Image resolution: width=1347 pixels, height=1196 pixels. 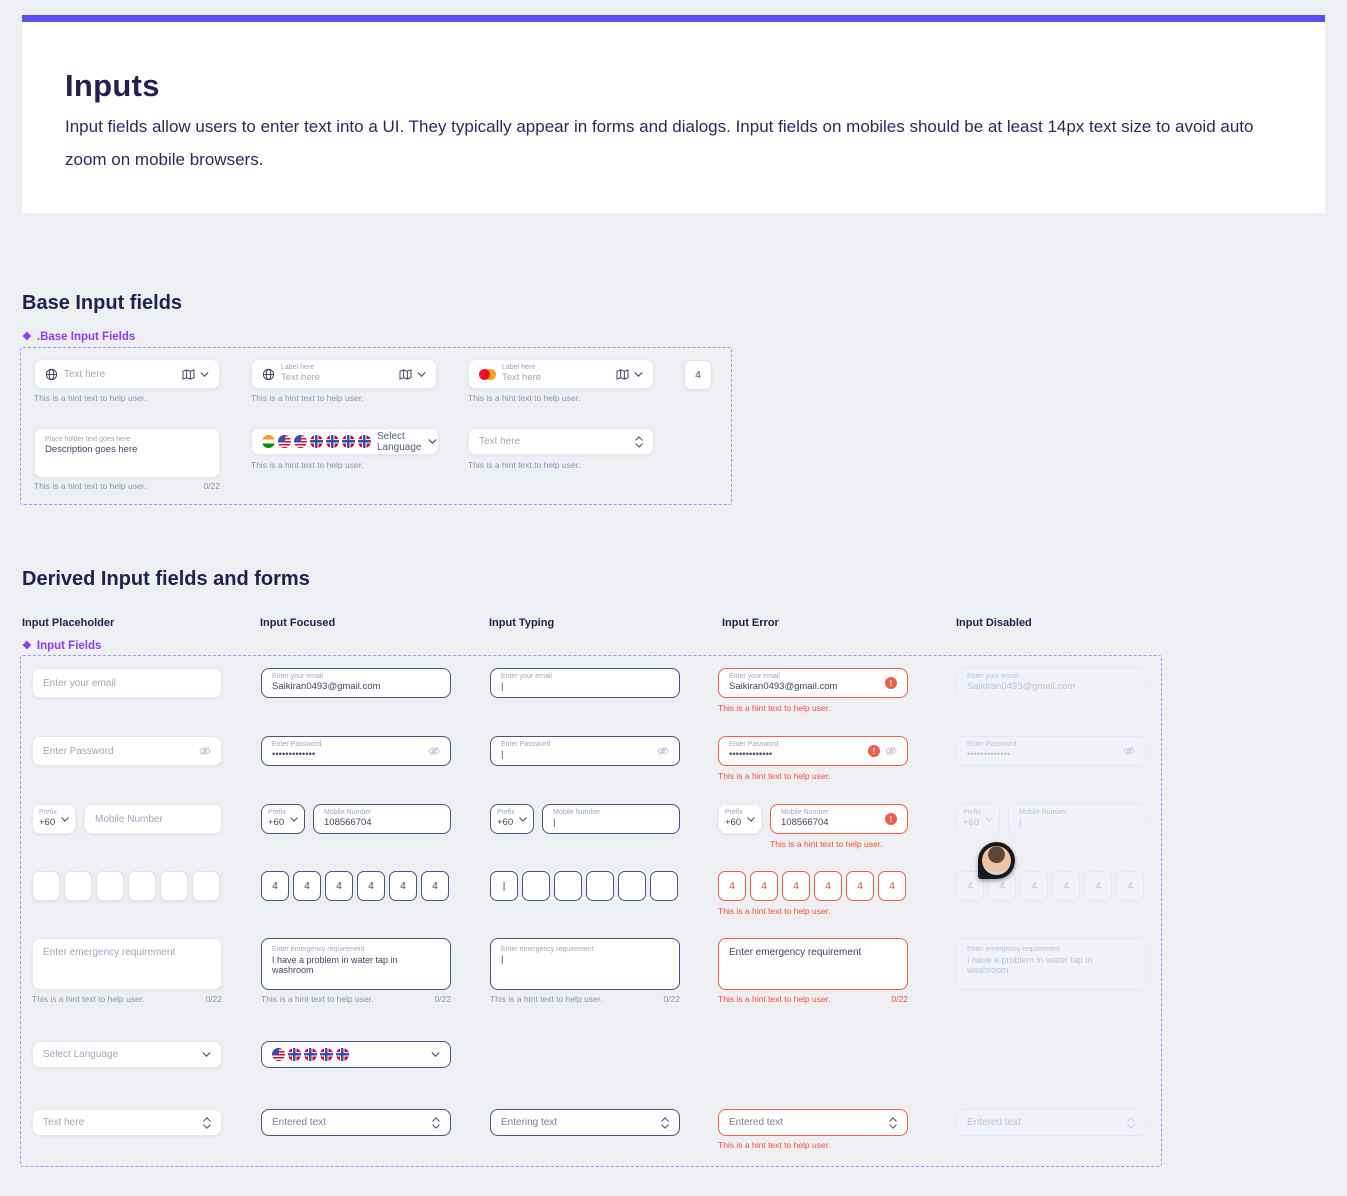 What do you see at coordinates (344, 374) in the screenshot?
I see `base-labeled-input: Label here Text here` at bounding box center [344, 374].